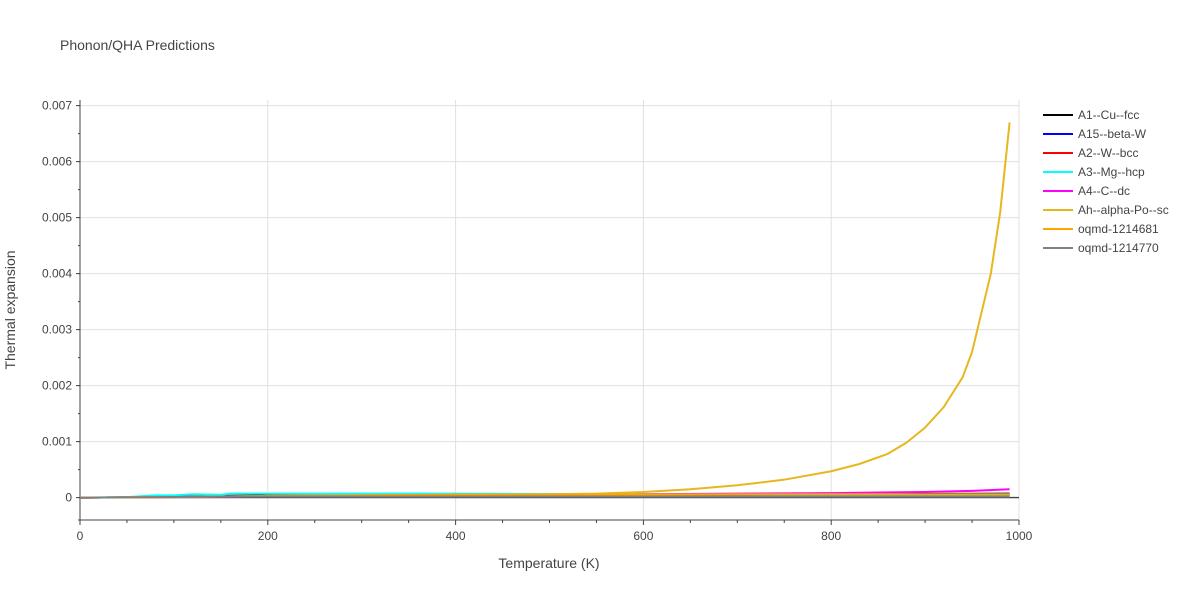 This screenshot has width=1200, height=605. I want to click on x-tick-label: 800, so click(831, 536).